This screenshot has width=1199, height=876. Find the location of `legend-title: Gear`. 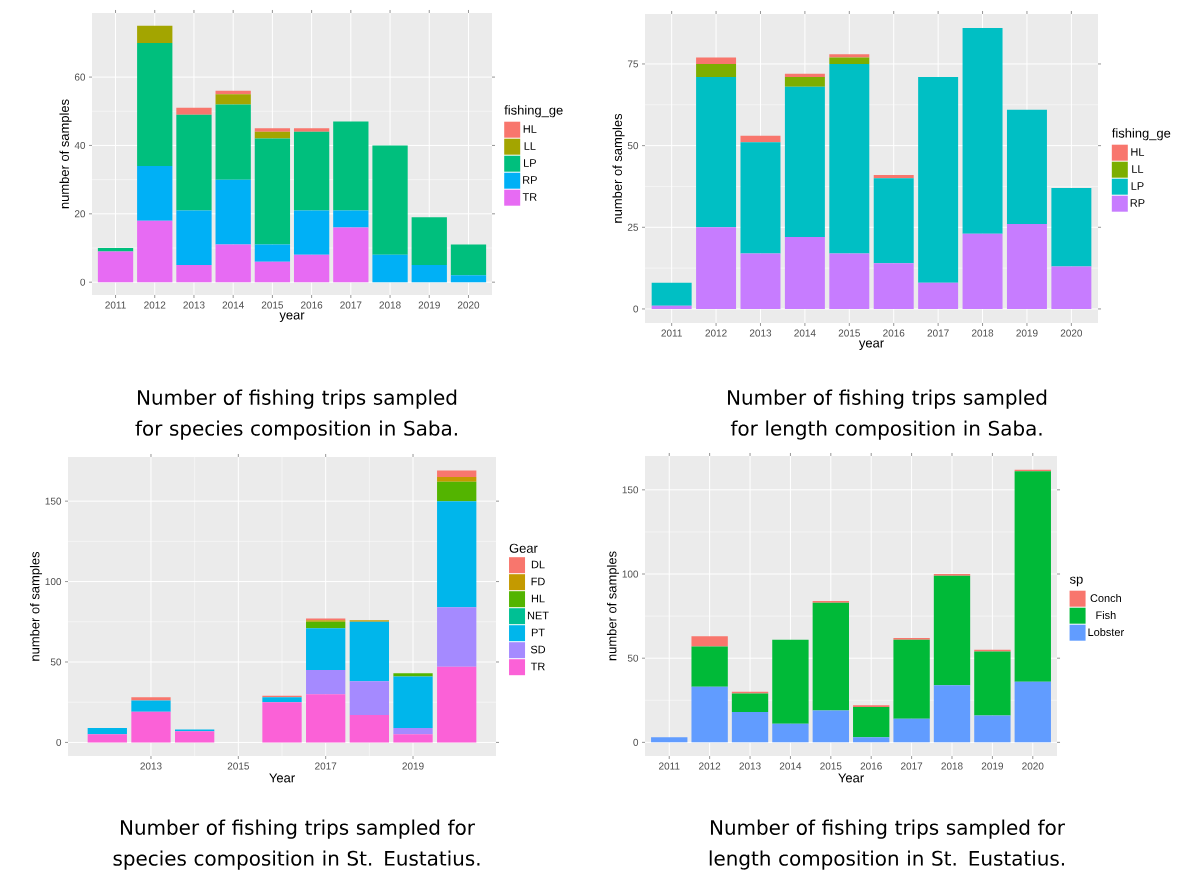

legend-title: Gear is located at coordinates (523, 548).